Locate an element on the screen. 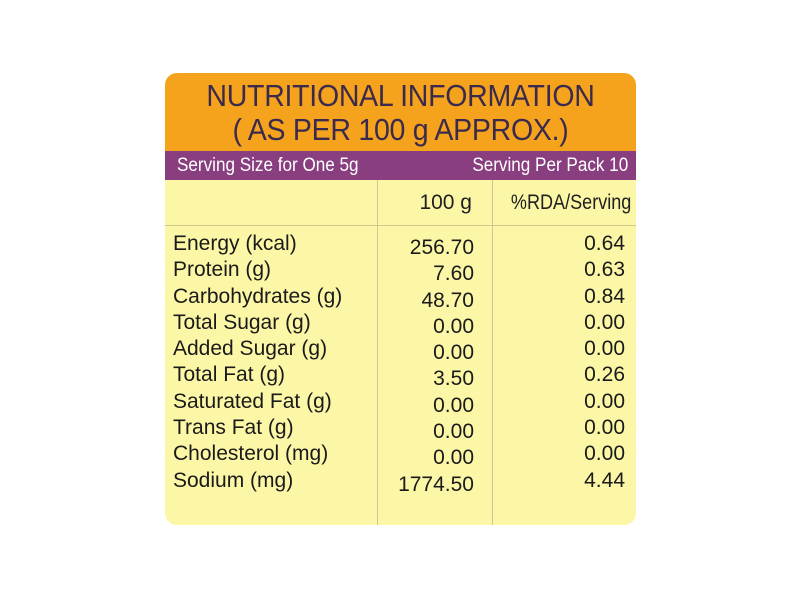 Image resolution: width=800 pixels, height=599 pixels. nutrient-row: Total Sugar (g) 0.00 0.00 is located at coordinates (400, 324).